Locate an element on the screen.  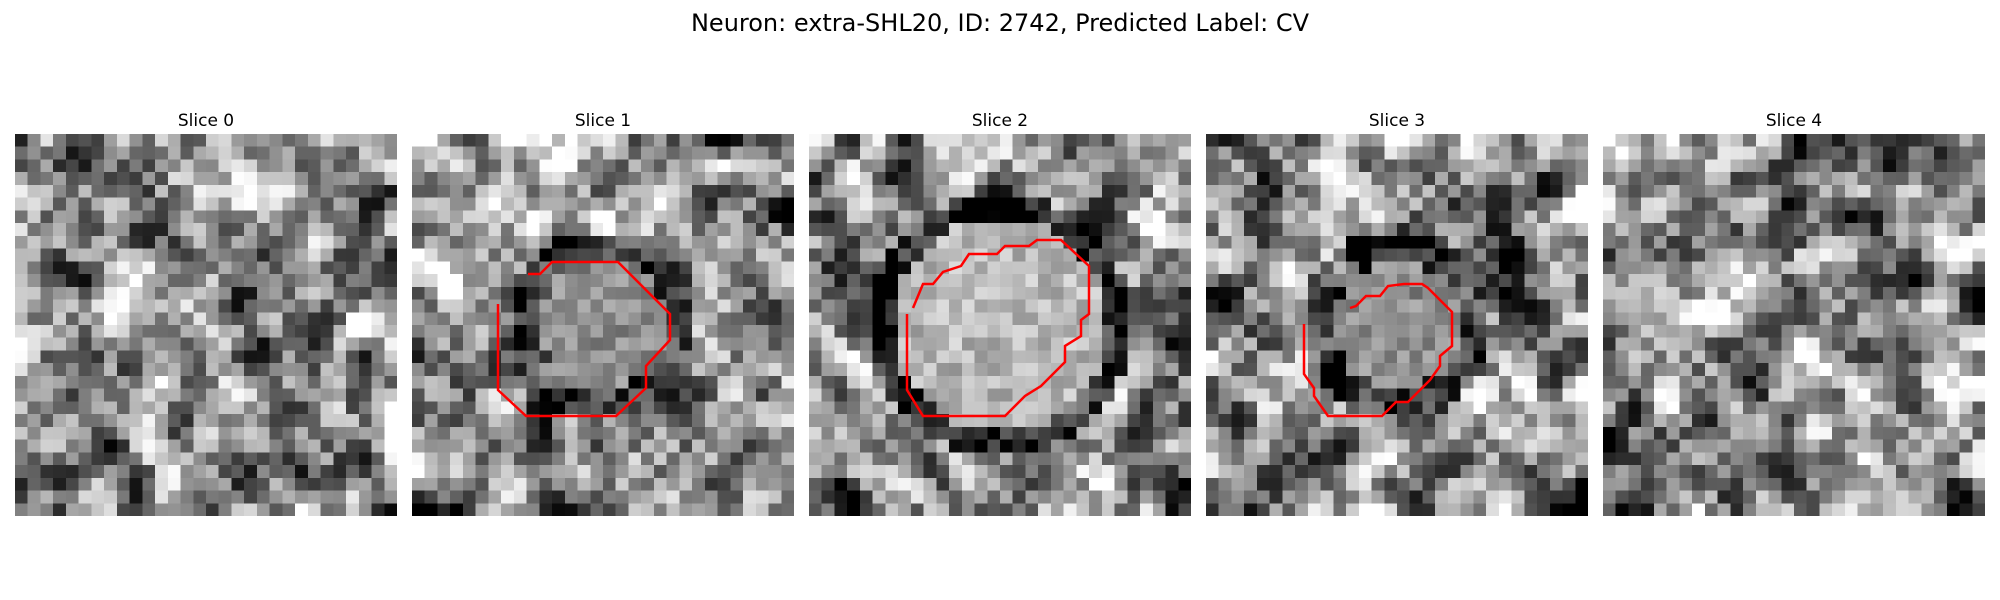
slice-panel-0: Slice 0 is located at coordinates (206, 121).